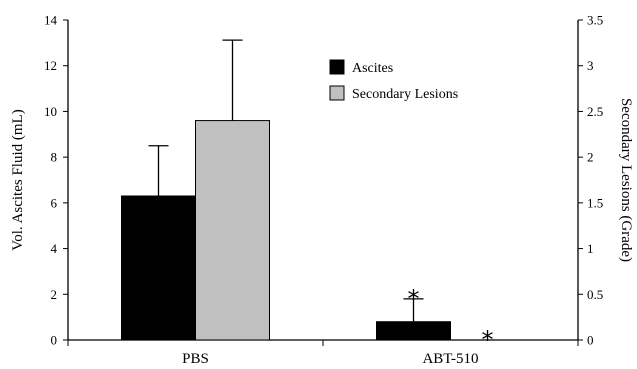  Describe the element at coordinates (50, 65) in the screenshot. I see `y-tick-label-left: 12` at that location.